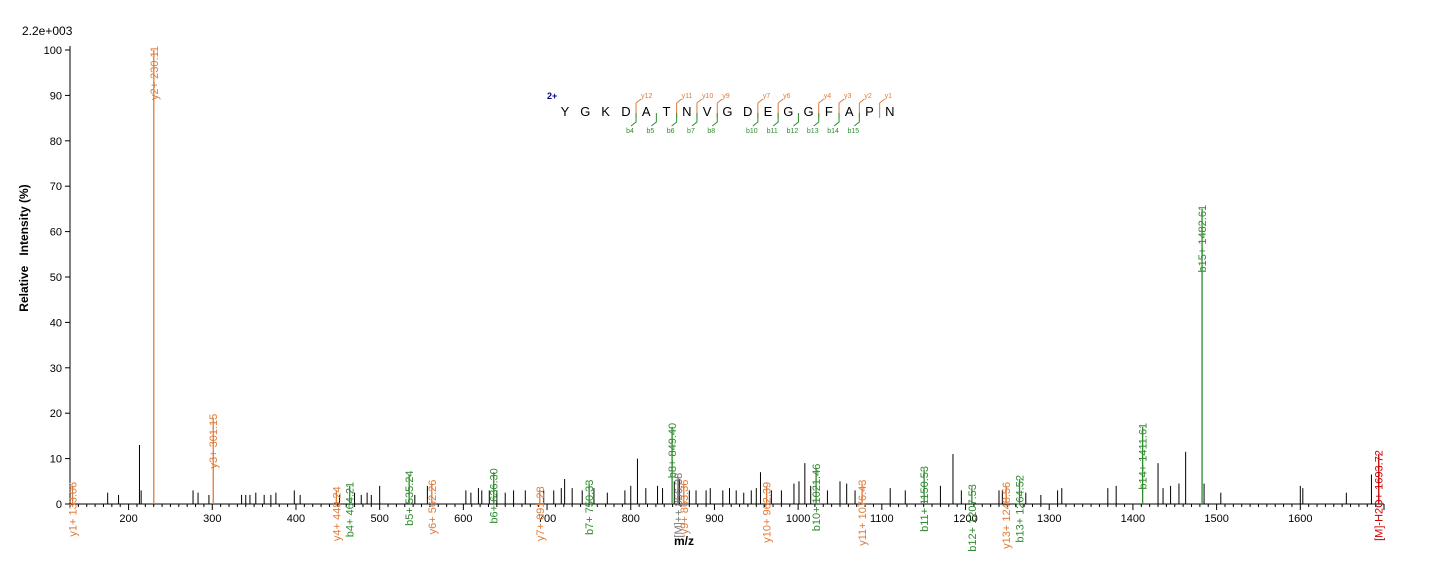 The height and width of the screenshot is (562, 1436). I want to click on peak-label: b6+ 636.30, so click(495, 495).